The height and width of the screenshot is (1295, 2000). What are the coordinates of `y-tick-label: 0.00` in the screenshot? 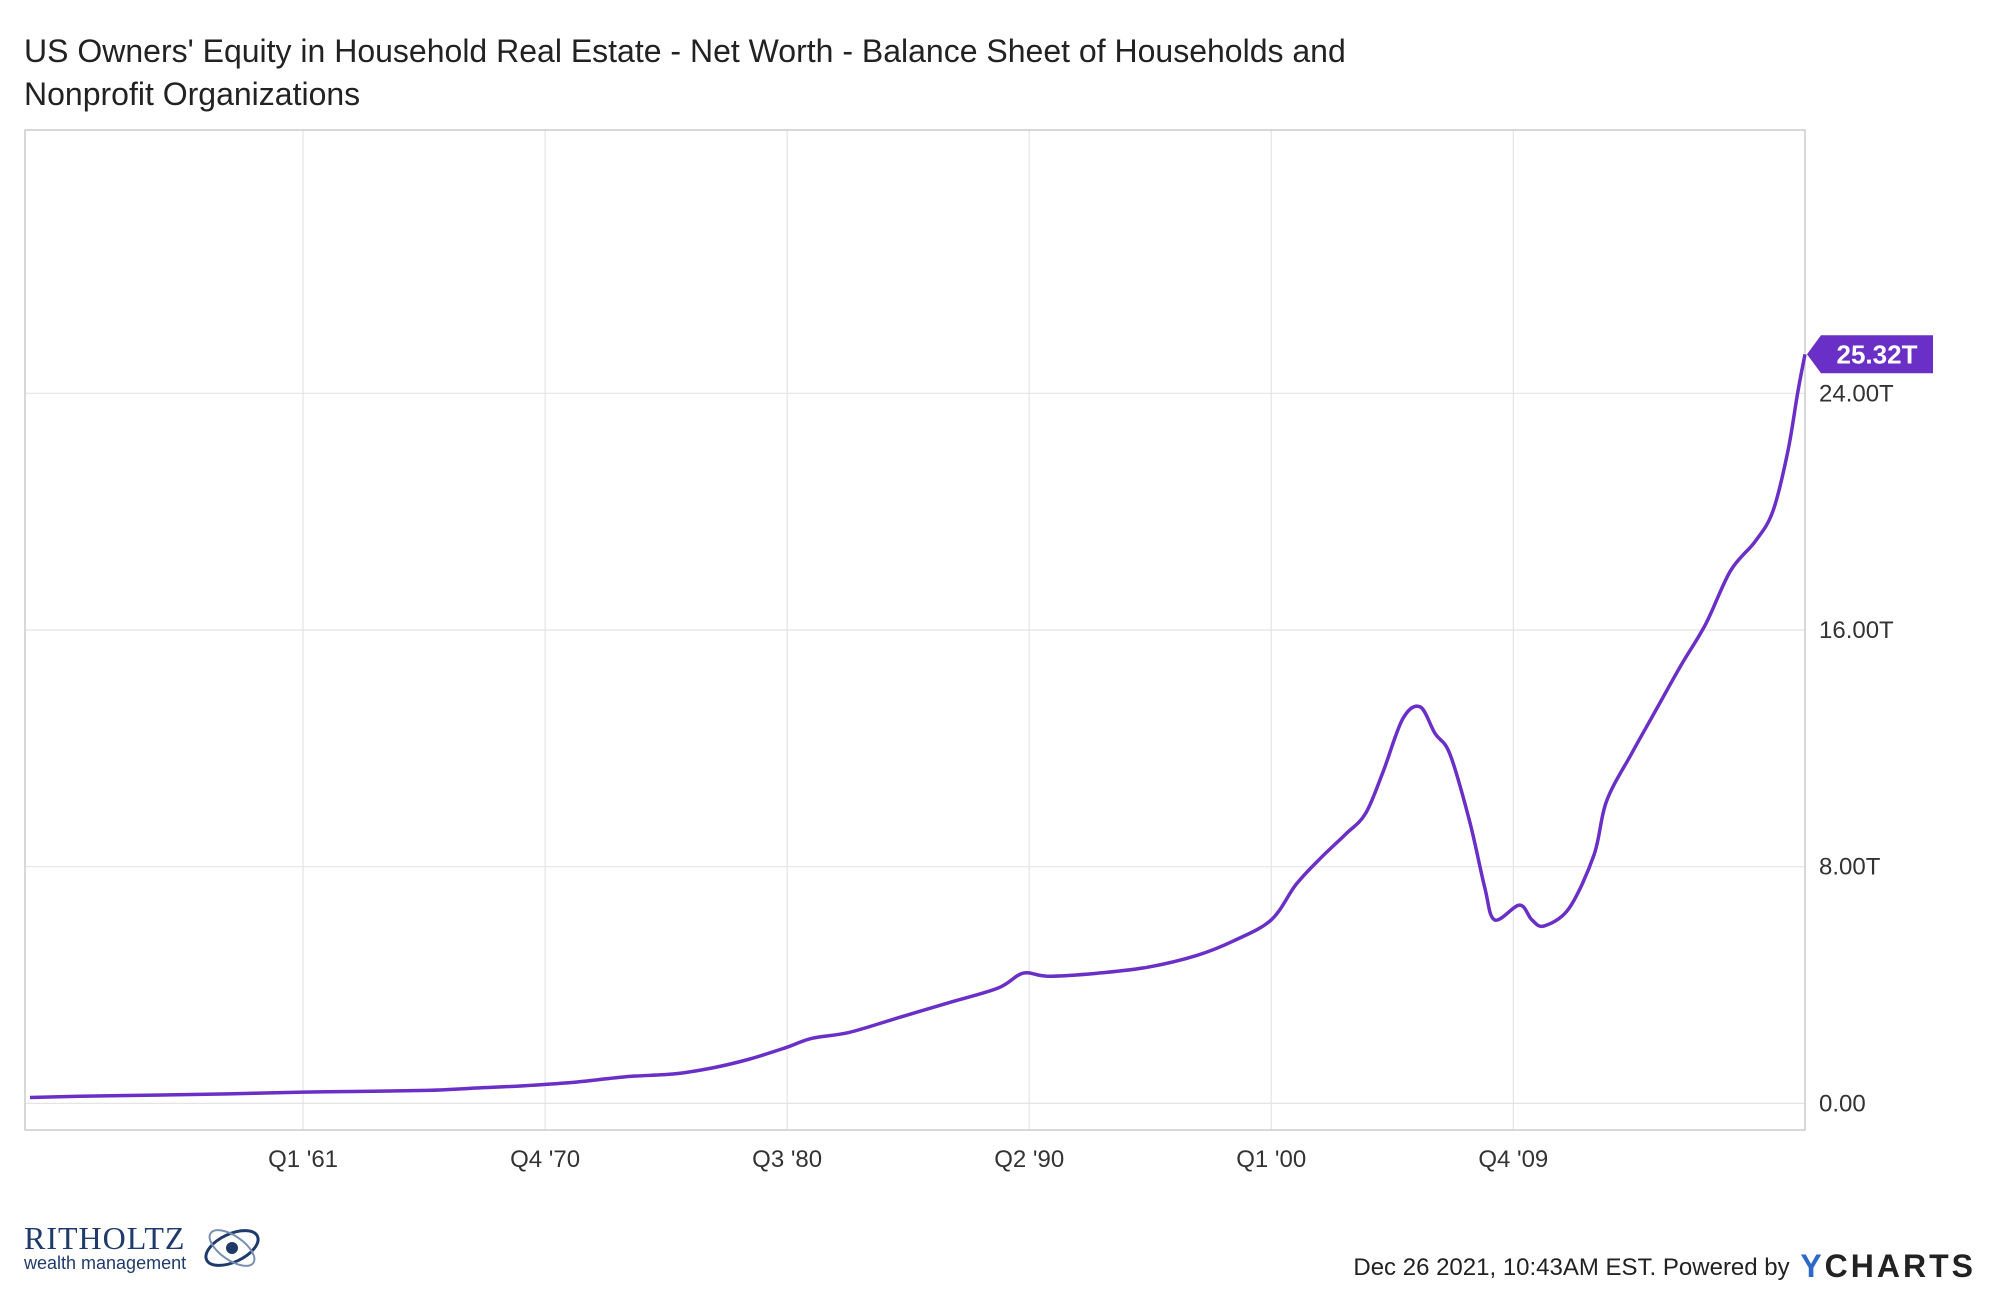 It's located at (1842, 1103).